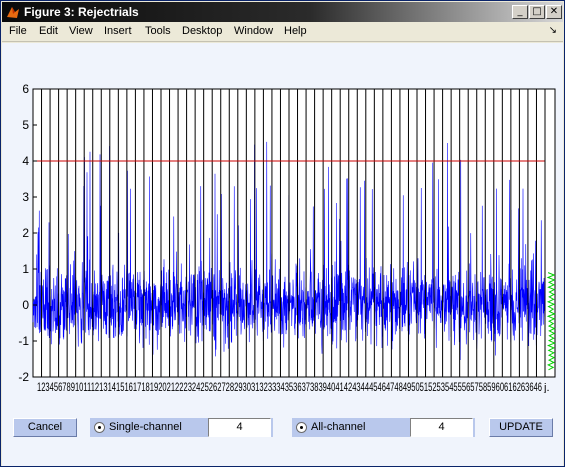 The image size is (565, 467). Describe the element at coordinates (25, 125) in the screenshot. I see `y-tick-label: 5` at that location.